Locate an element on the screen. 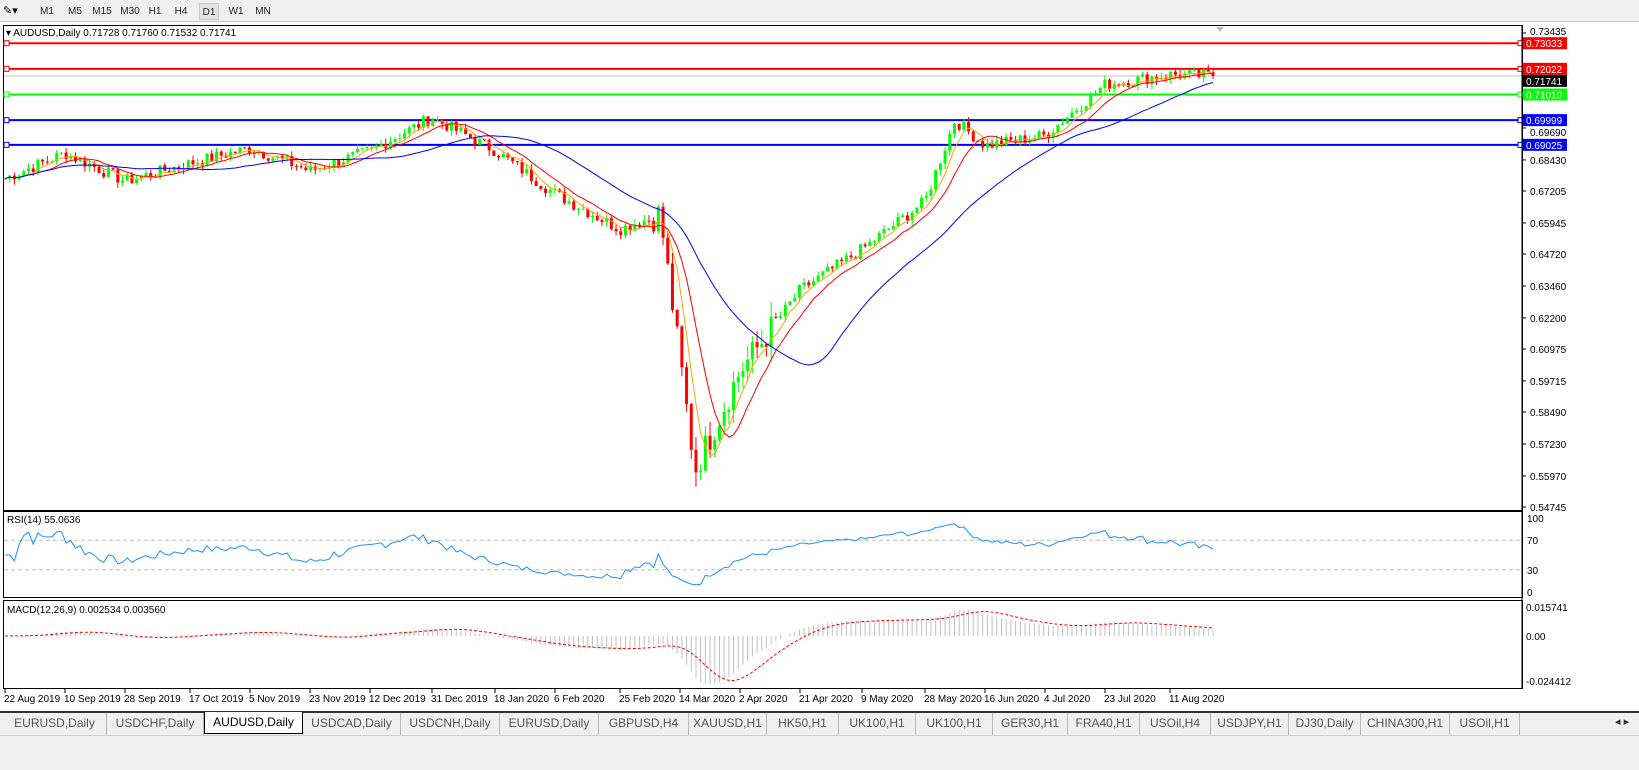 This screenshot has width=1639, height=770. price-tick-label: 0.68430 is located at coordinates (1548, 161).